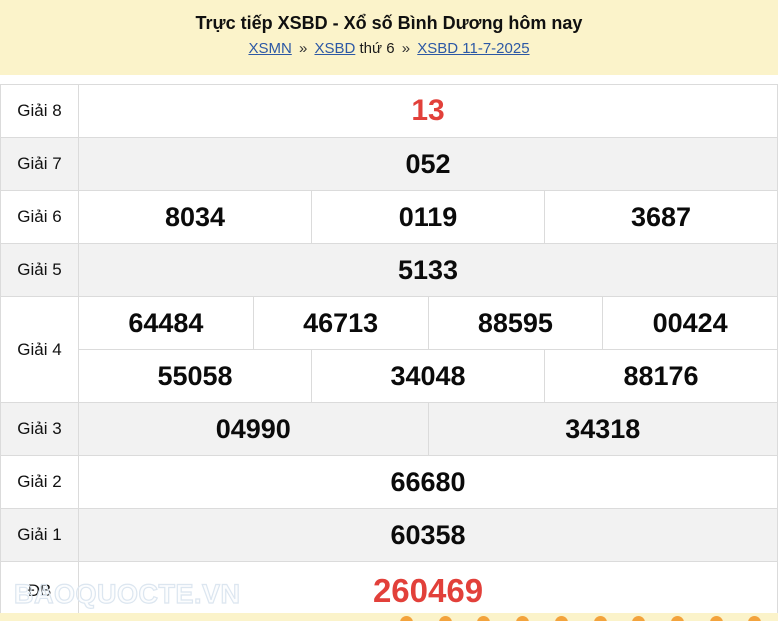 This screenshot has height=621, width=778. What do you see at coordinates (195, 375) in the screenshot?
I see `prize-number: 55058` at bounding box center [195, 375].